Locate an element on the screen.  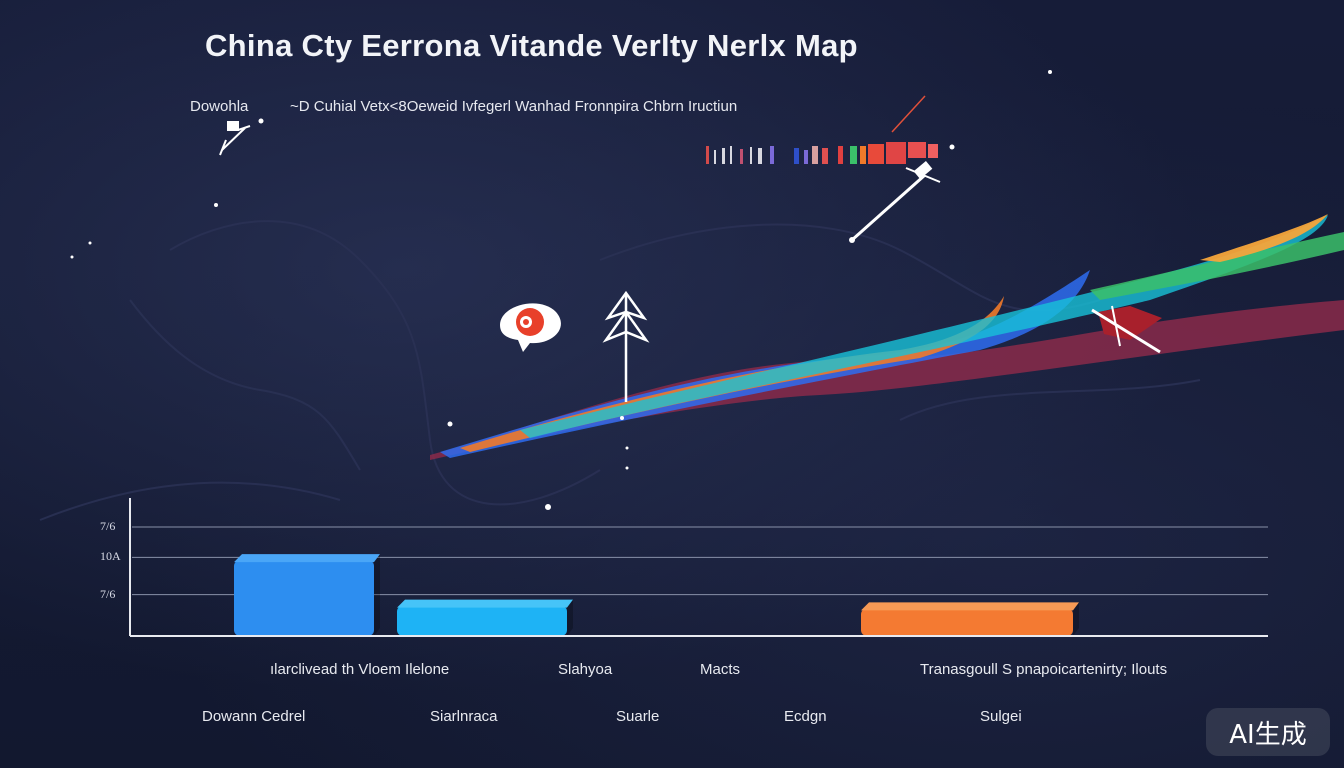
x-category-label: Tranasgoull S pnapoicartenirty; Ilouts is located at coordinates (1044, 669).